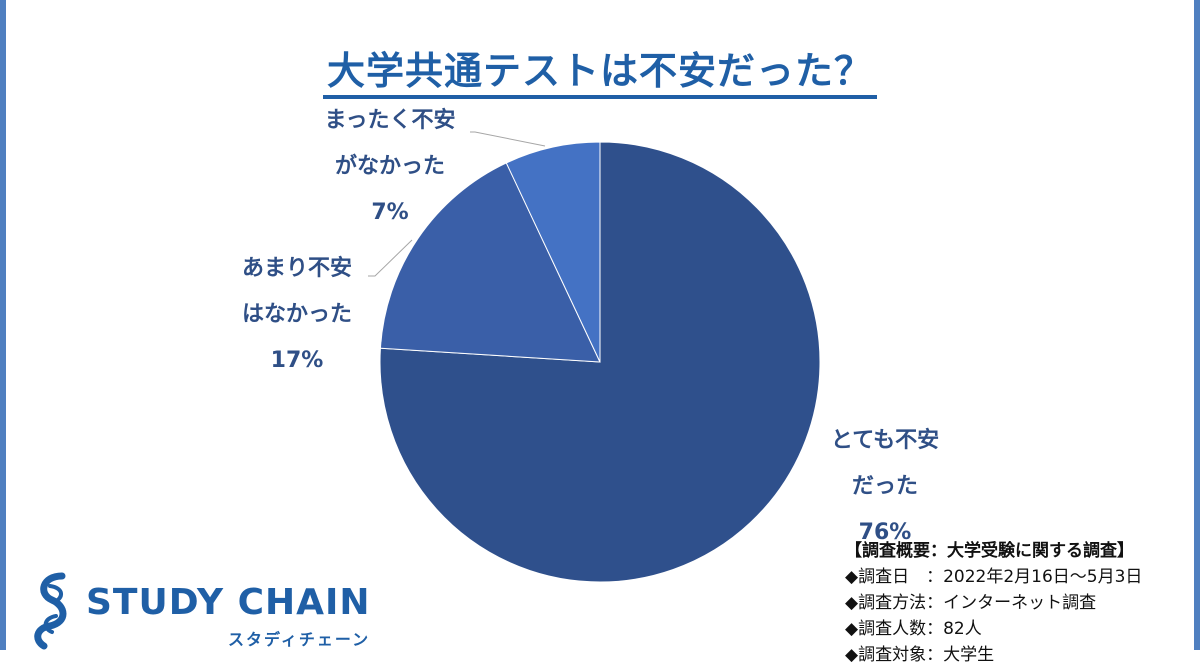 The height and width of the screenshot is (668, 1200). I want to click on slice-label-percent: 7%, so click(390, 212).